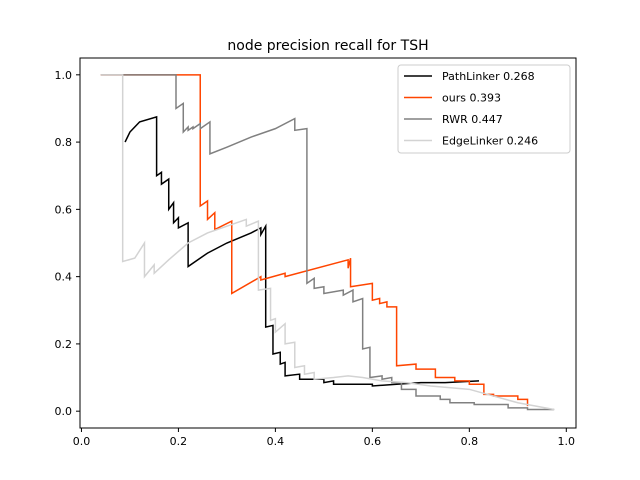 Image resolution: width=640 pixels, height=480 pixels. What do you see at coordinates (327, 46) in the screenshot?
I see `chart-title: node precision recall for TSH` at bounding box center [327, 46].